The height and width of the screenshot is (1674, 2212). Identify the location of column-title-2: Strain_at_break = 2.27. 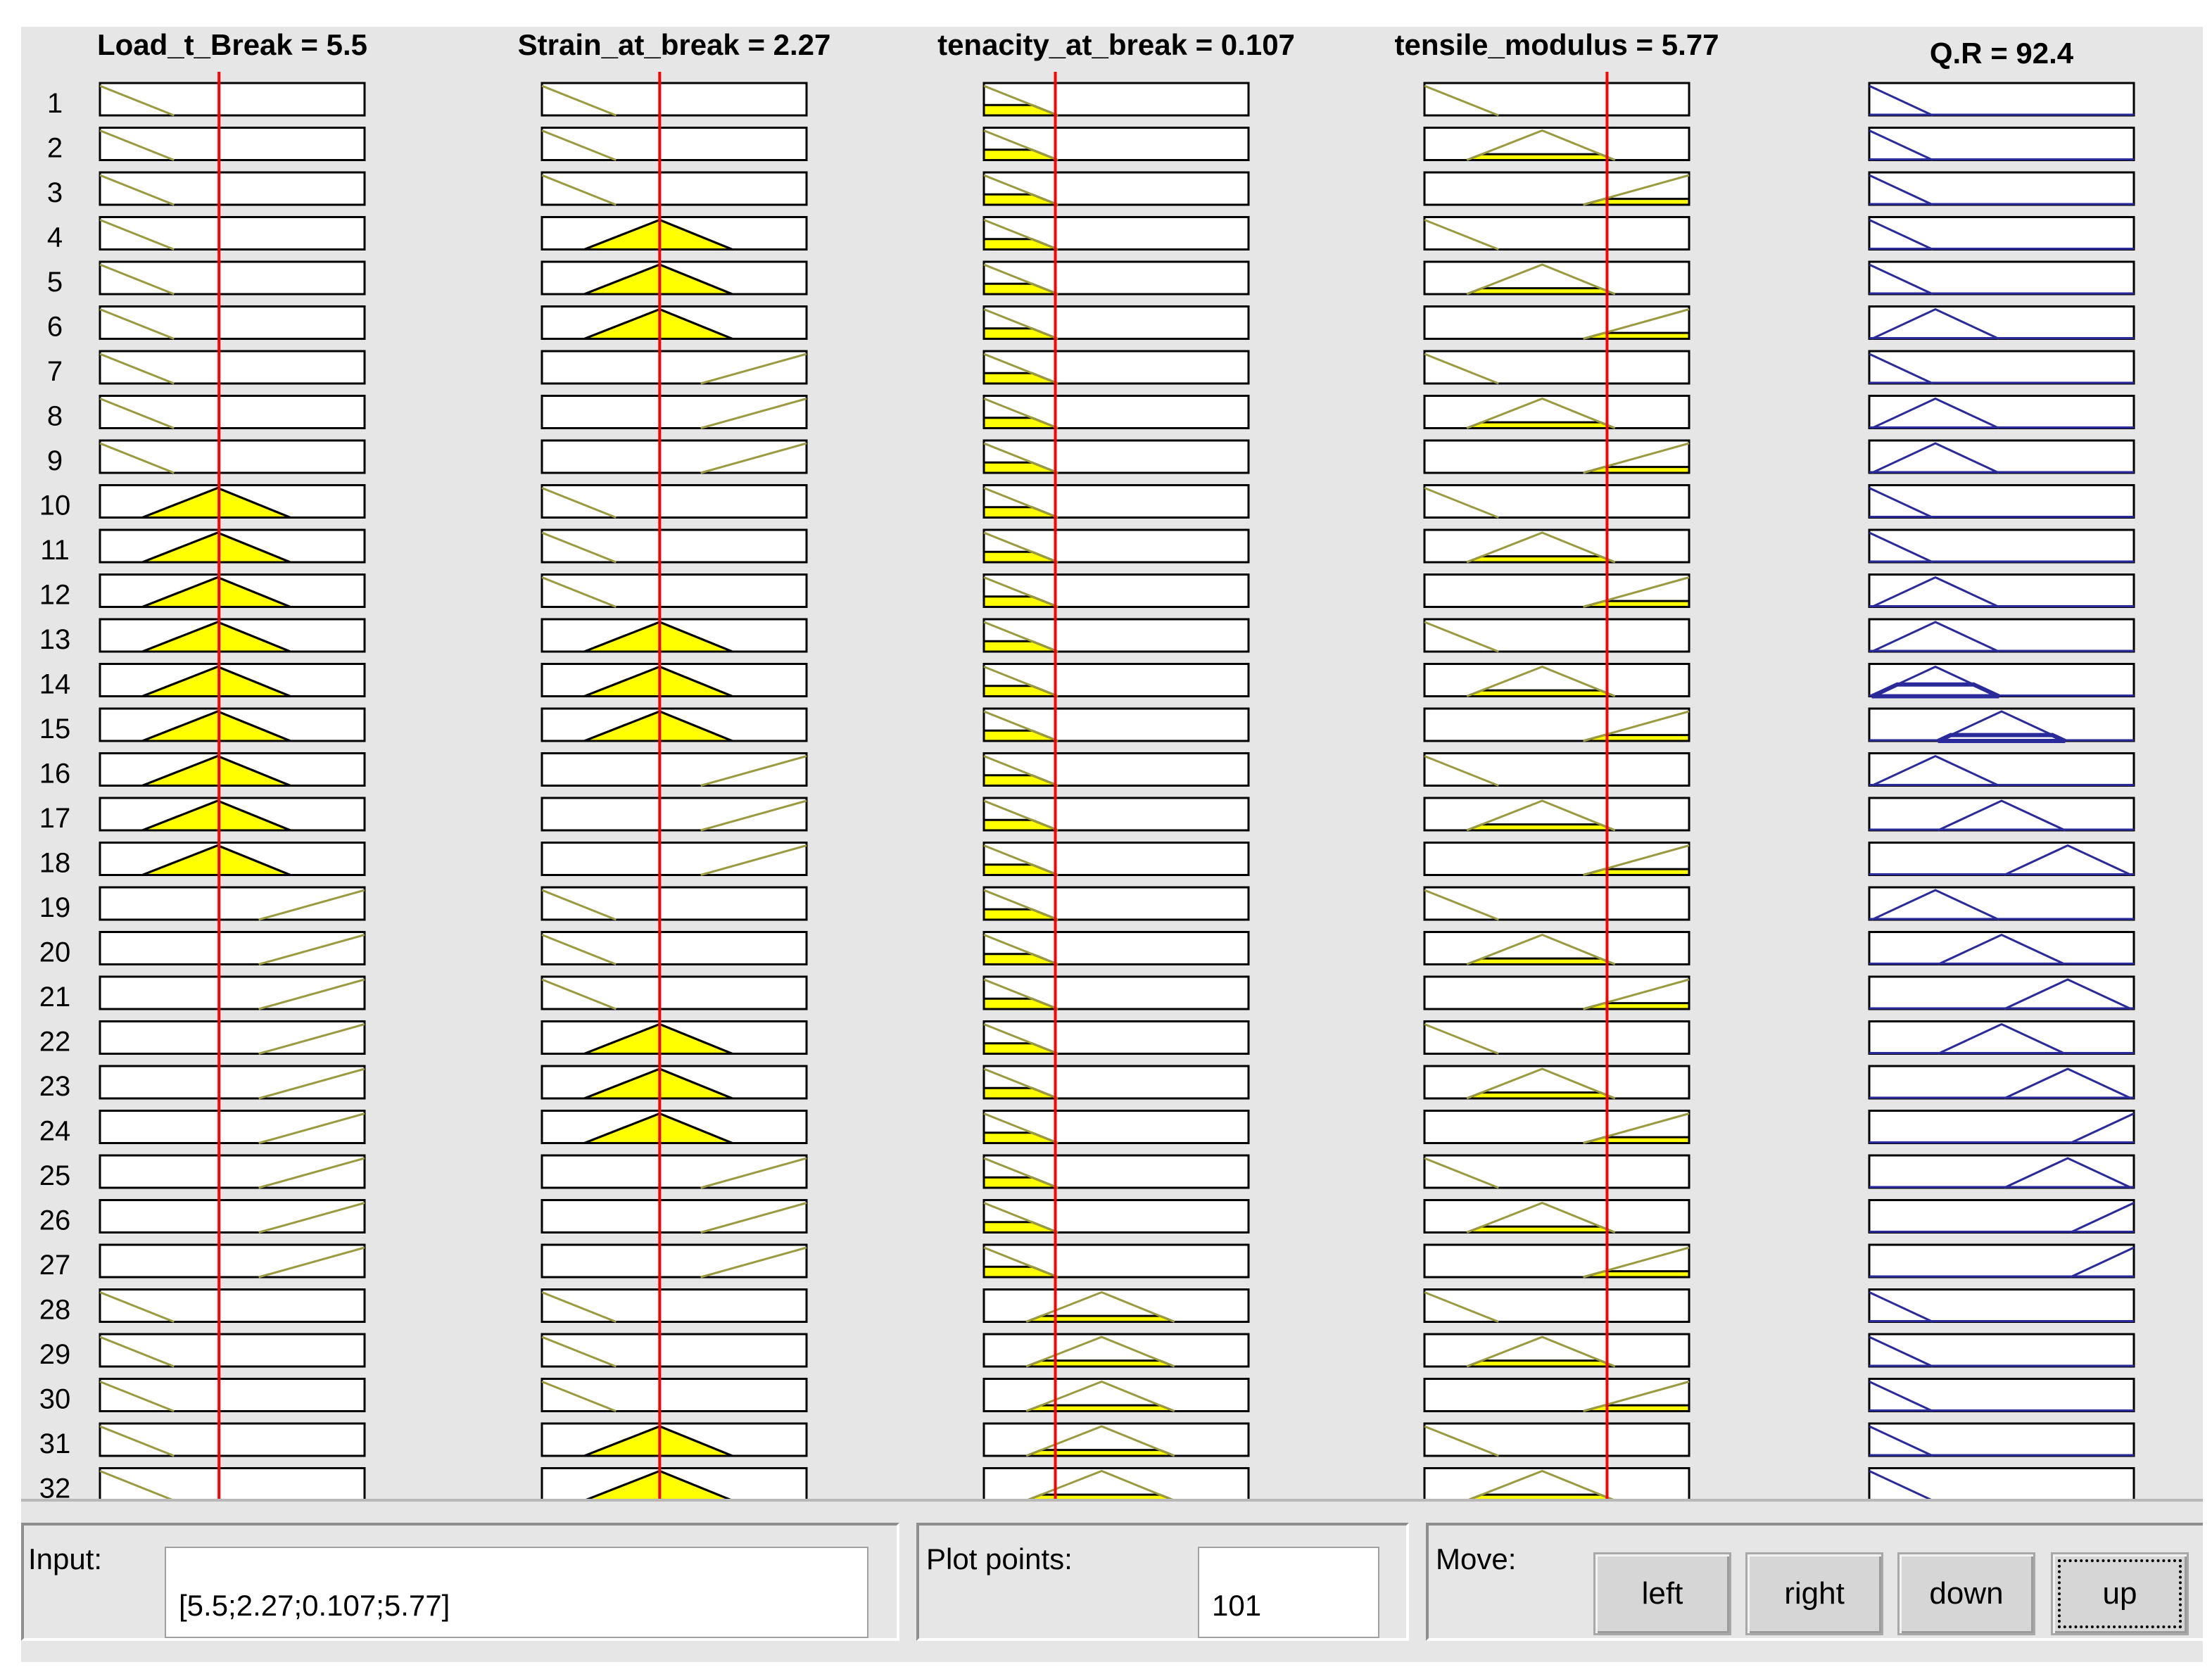
(674, 44).